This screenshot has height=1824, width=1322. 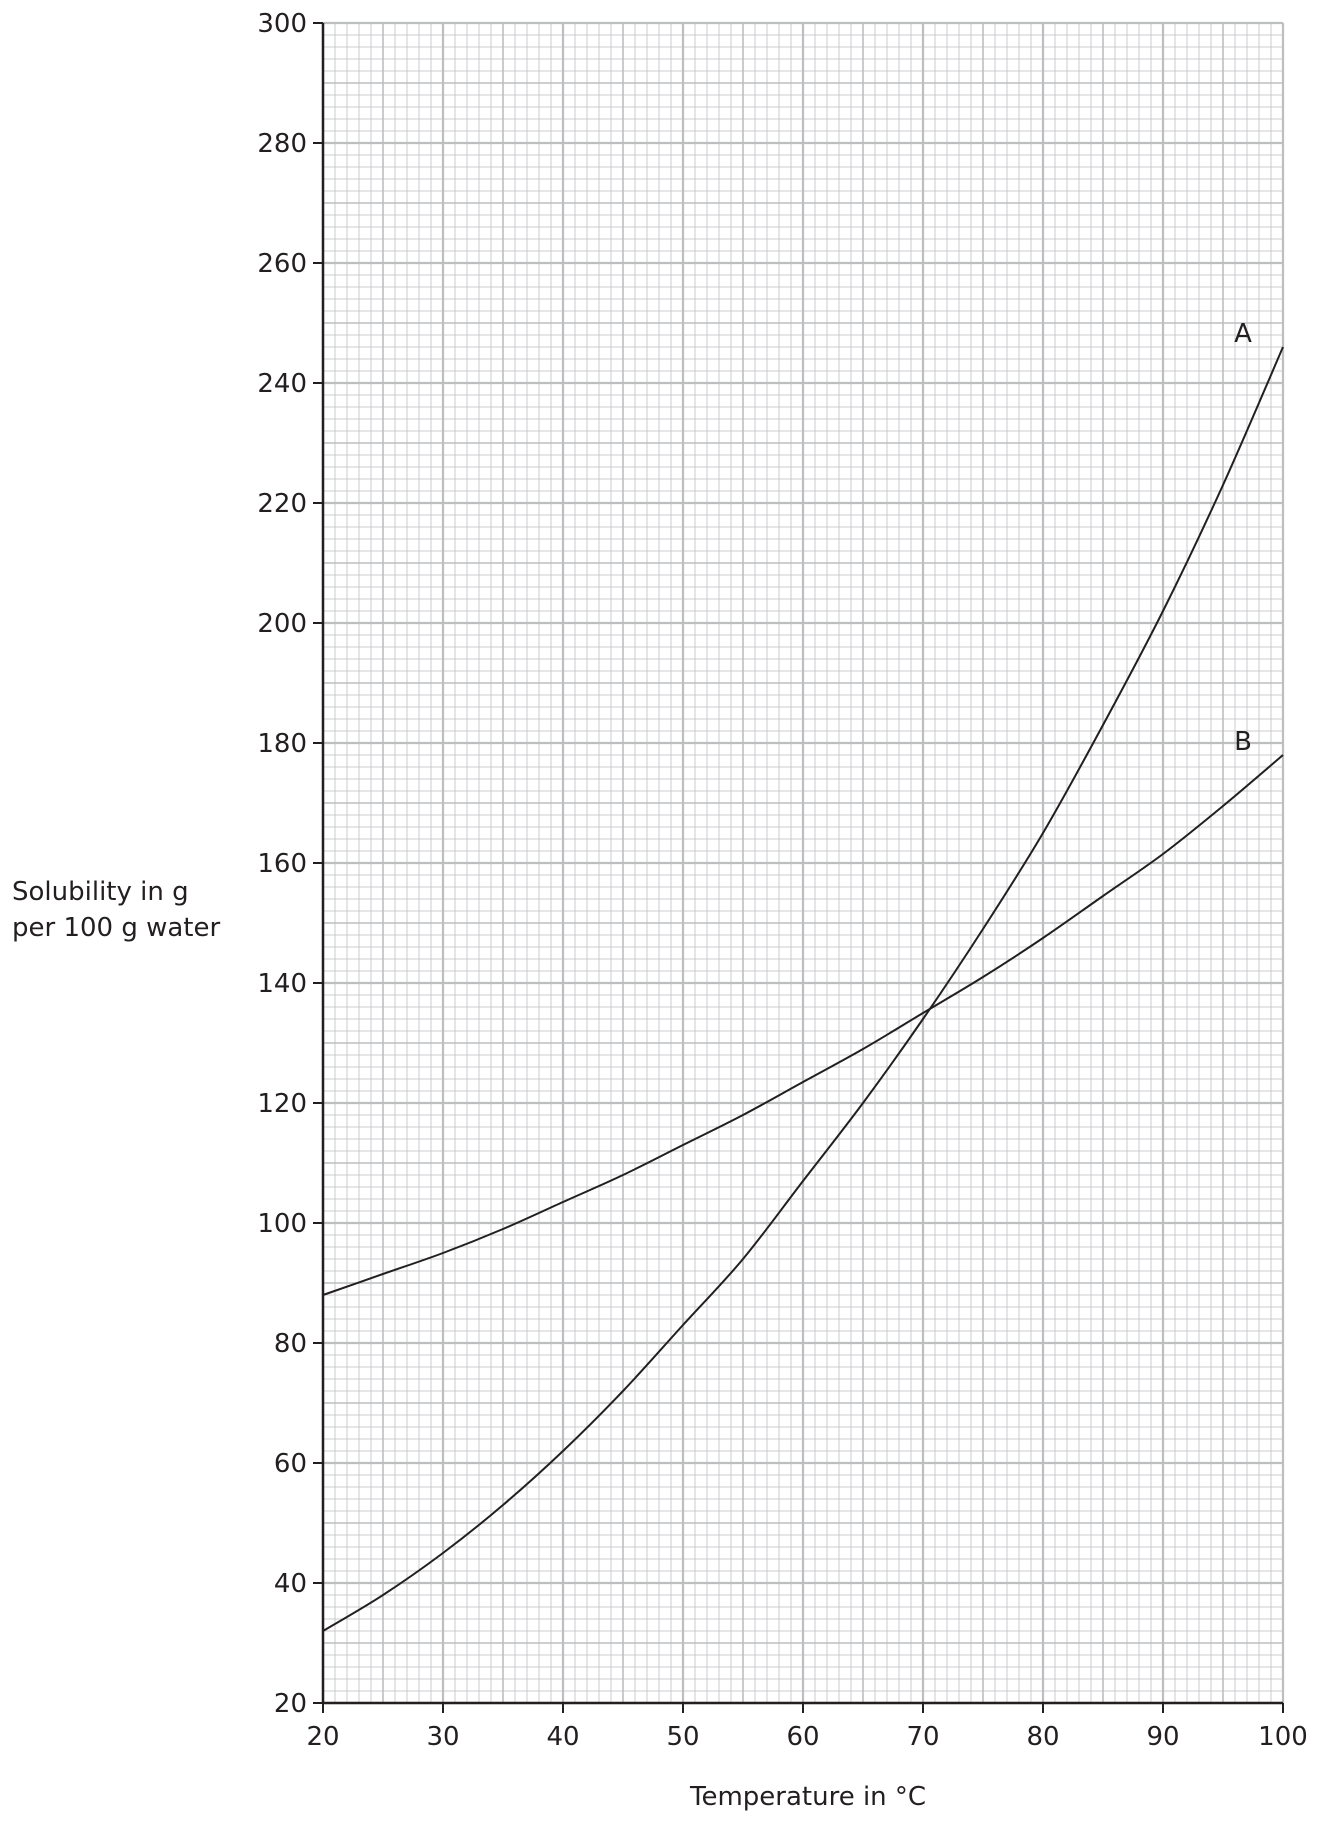 What do you see at coordinates (290, 1584) in the screenshot?
I see `y-tick-label: 40` at bounding box center [290, 1584].